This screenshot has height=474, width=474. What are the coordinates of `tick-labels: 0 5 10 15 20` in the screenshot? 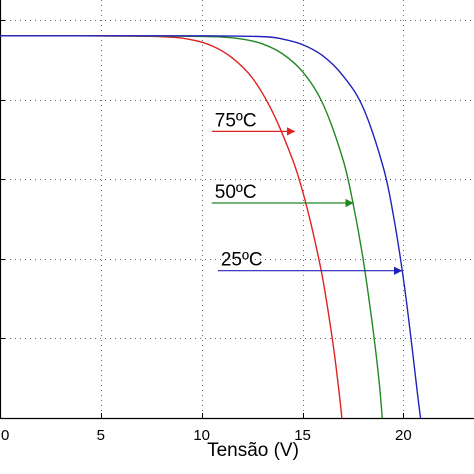 It's located at (206, 435).